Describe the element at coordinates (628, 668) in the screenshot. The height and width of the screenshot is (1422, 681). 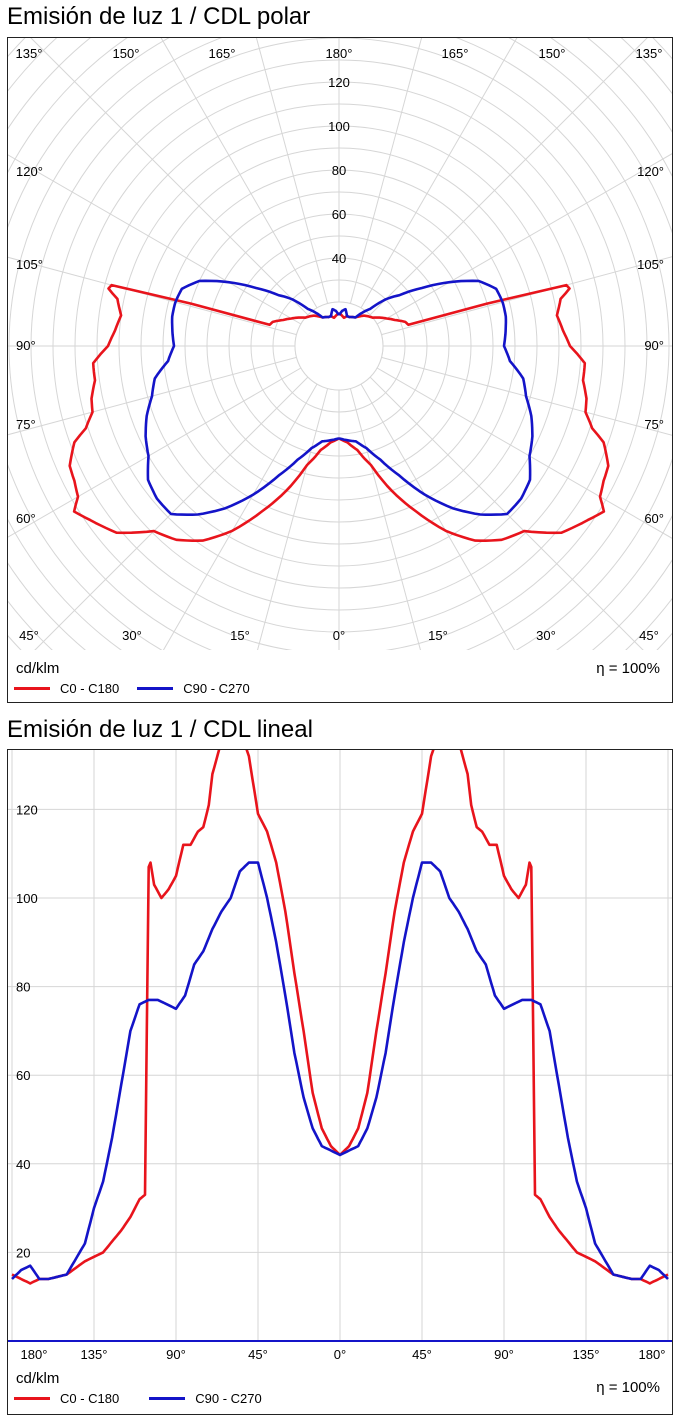
I see `polar-efficiency-label: η = 100%` at that location.